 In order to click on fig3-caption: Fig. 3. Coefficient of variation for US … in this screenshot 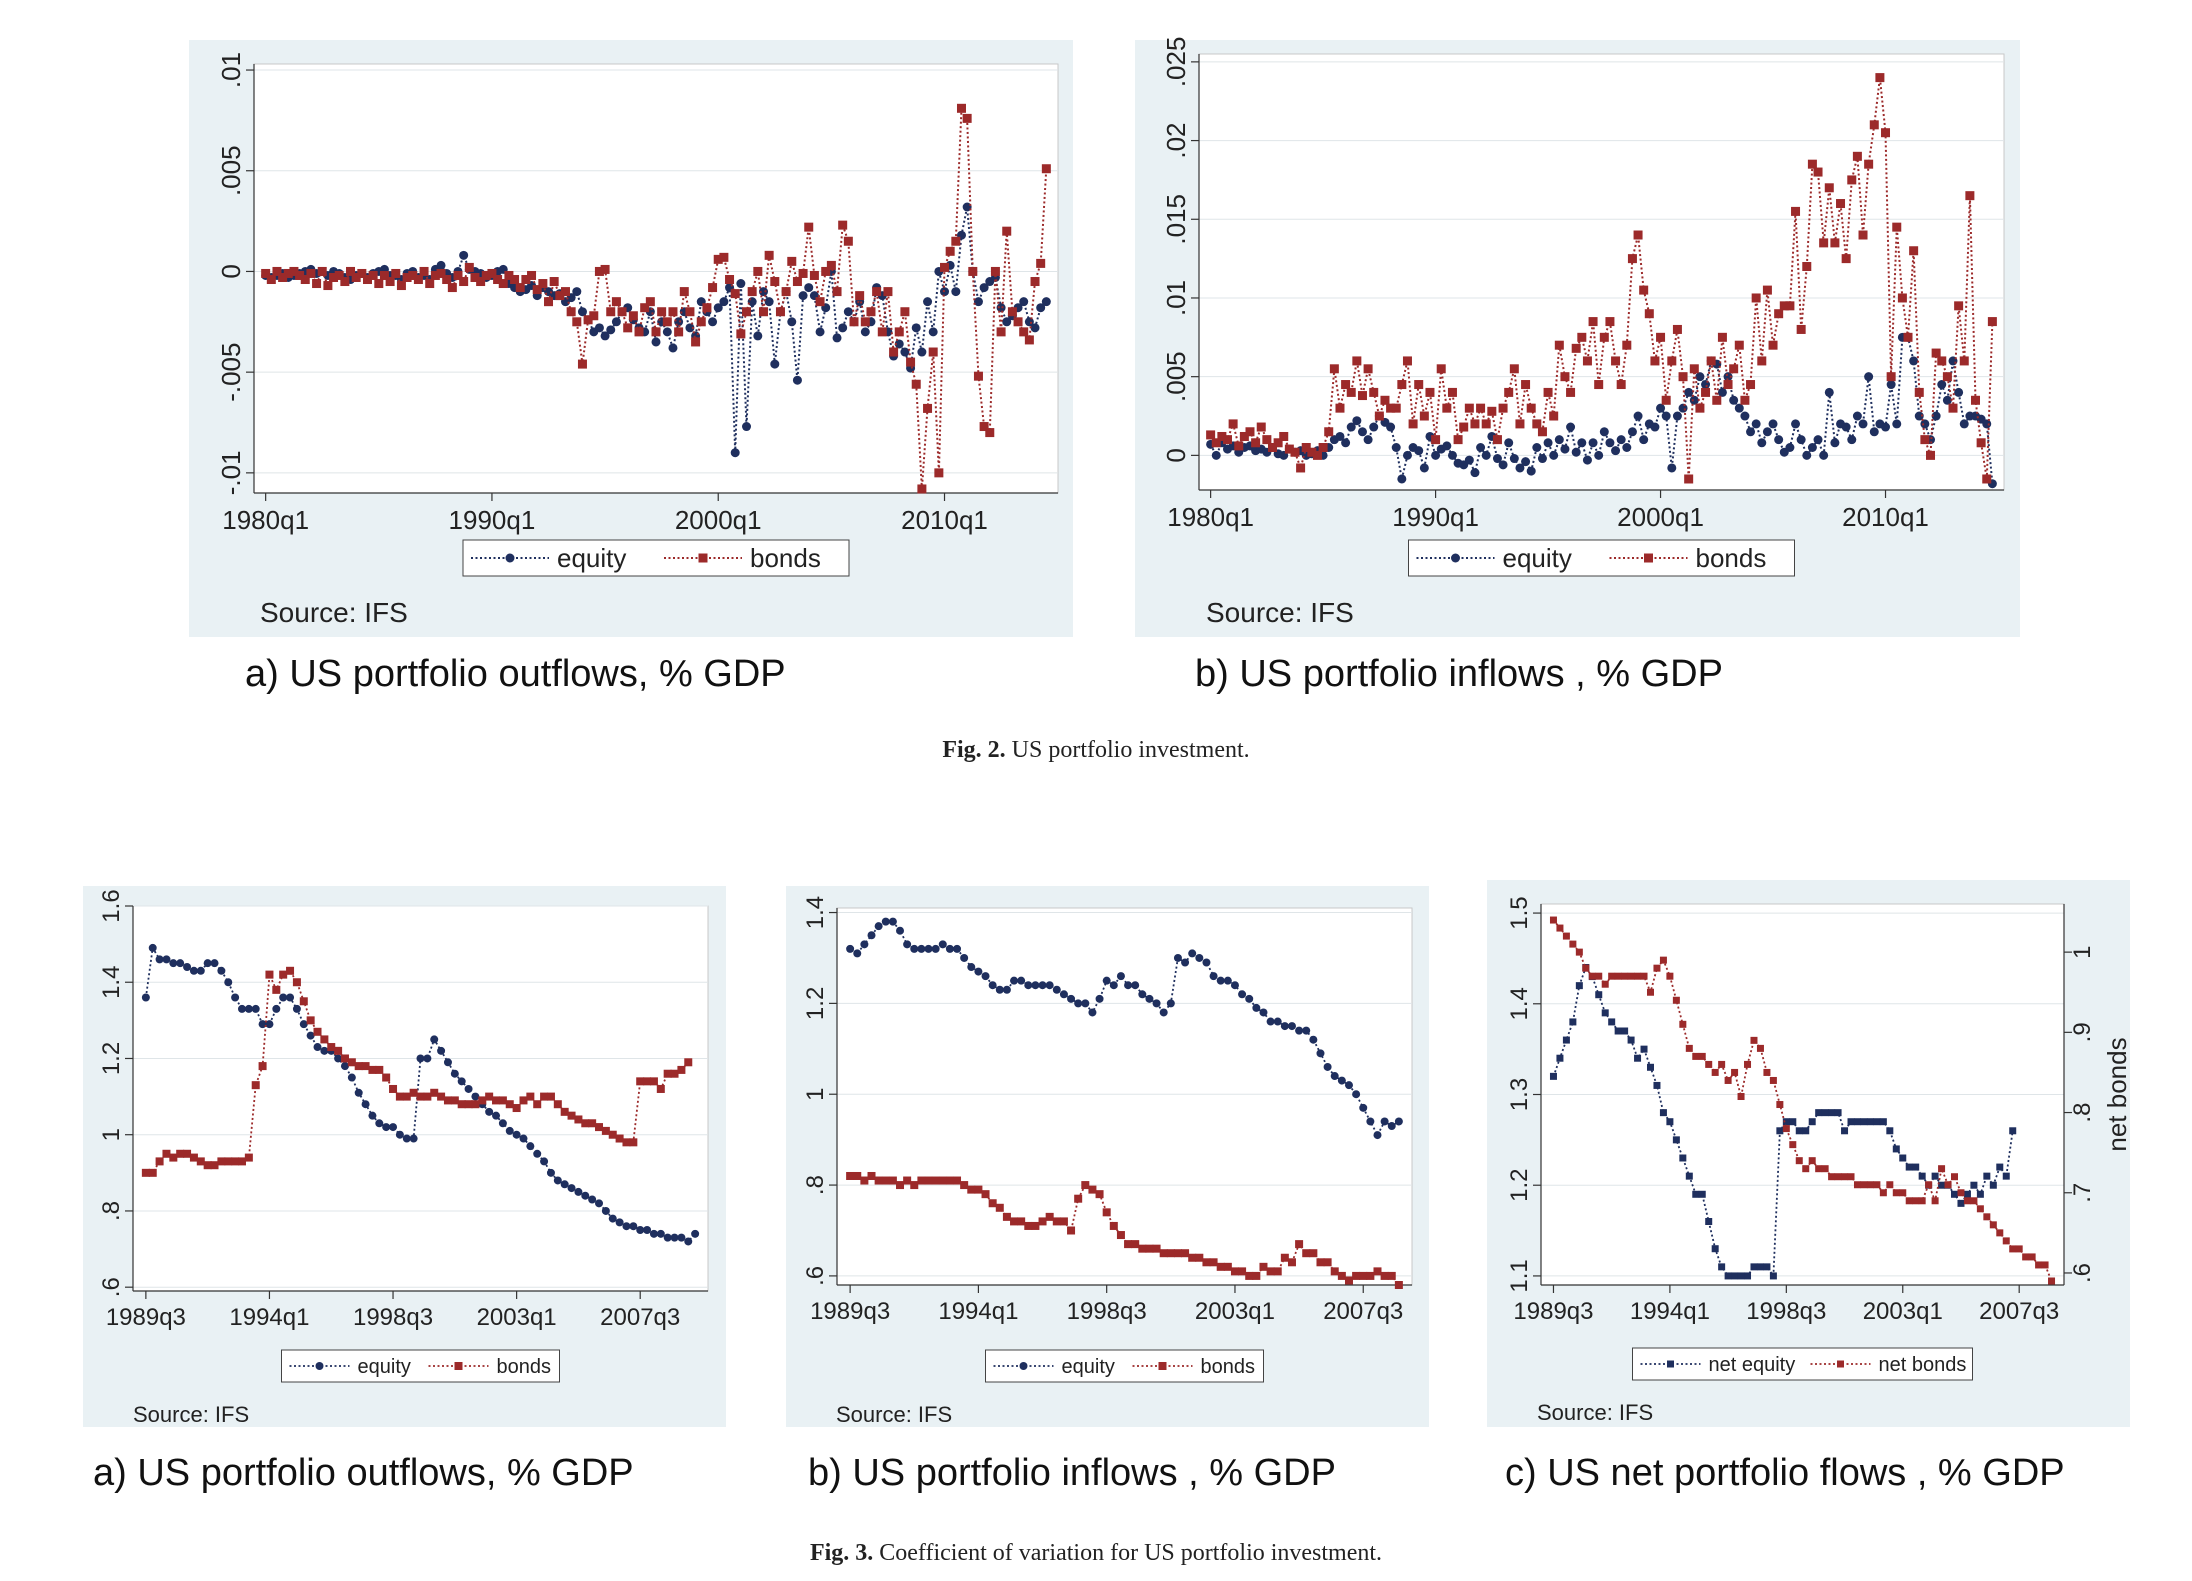, I will do `click(1096, 1553)`.